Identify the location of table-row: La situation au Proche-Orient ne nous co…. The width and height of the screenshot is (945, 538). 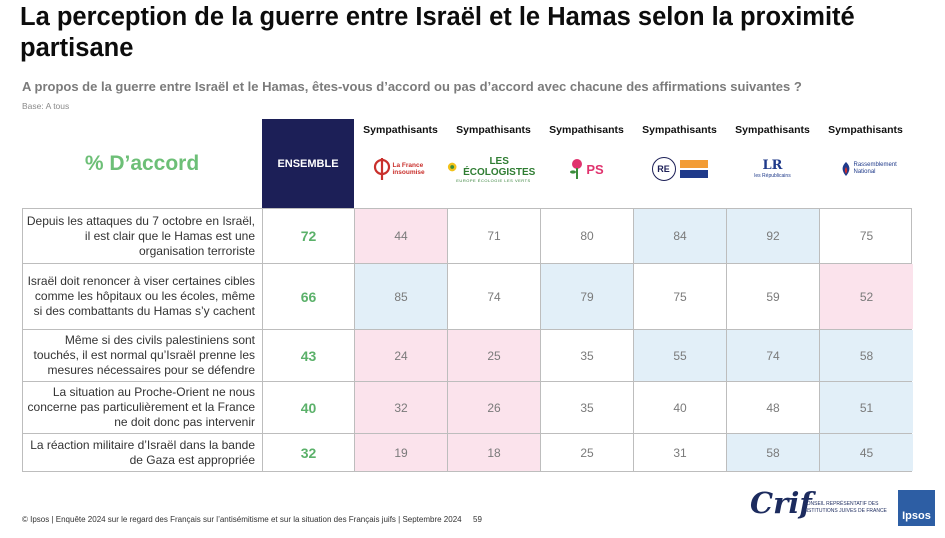
(468, 407).